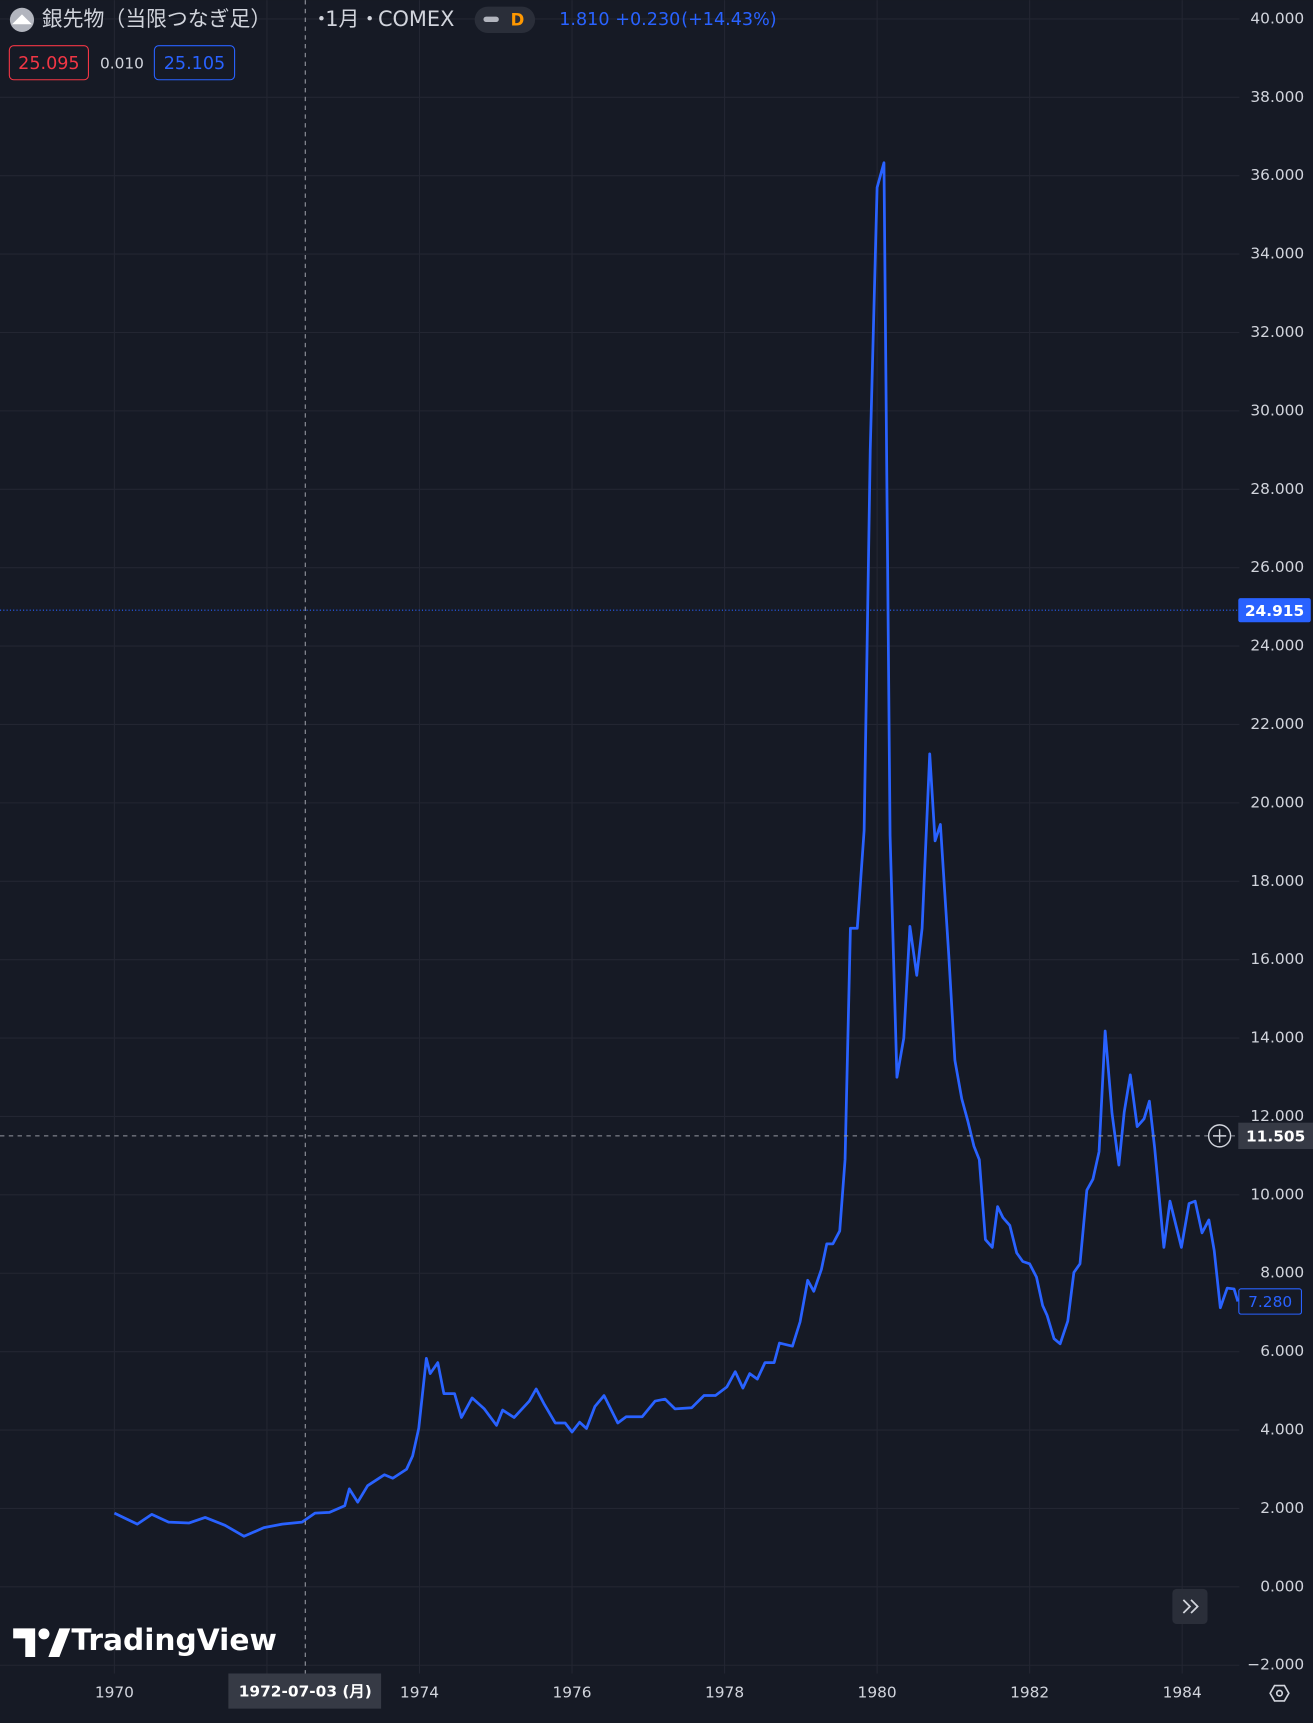  I want to click on brand-name: TradingView, so click(173, 1639).